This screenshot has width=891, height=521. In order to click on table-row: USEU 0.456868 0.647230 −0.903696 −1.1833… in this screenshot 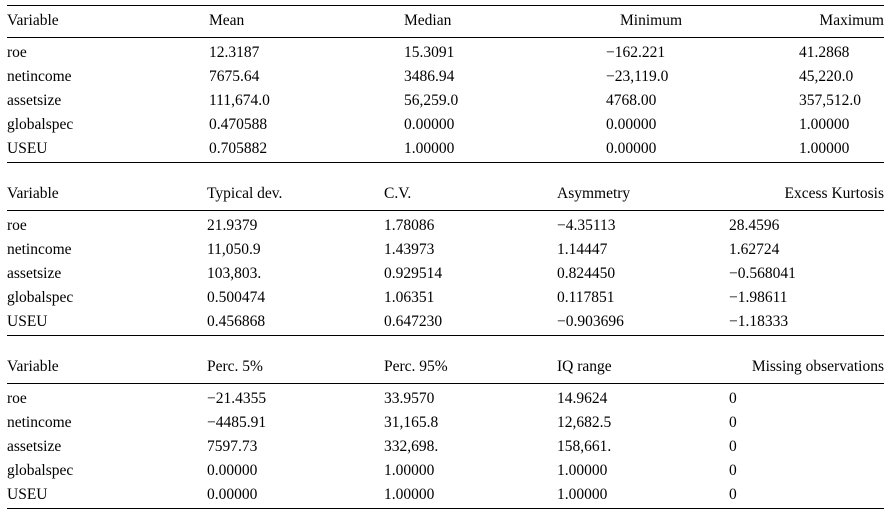, I will do `click(445, 323)`.